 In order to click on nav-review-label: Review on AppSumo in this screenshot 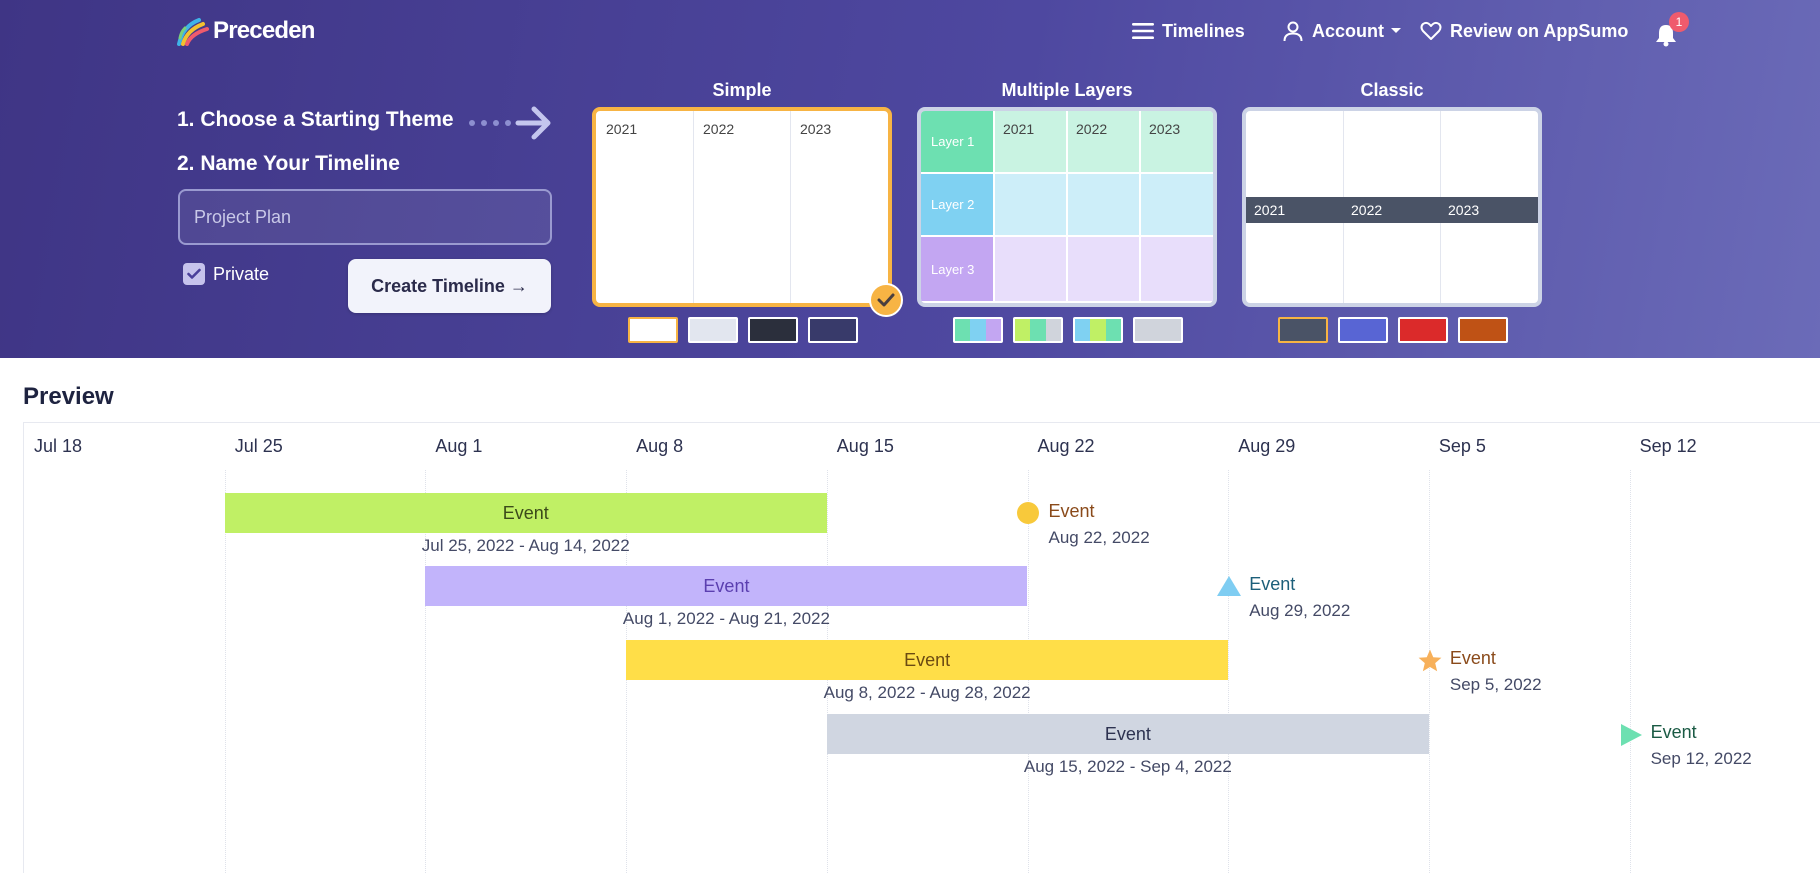, I will do `click(1539, 30)`.